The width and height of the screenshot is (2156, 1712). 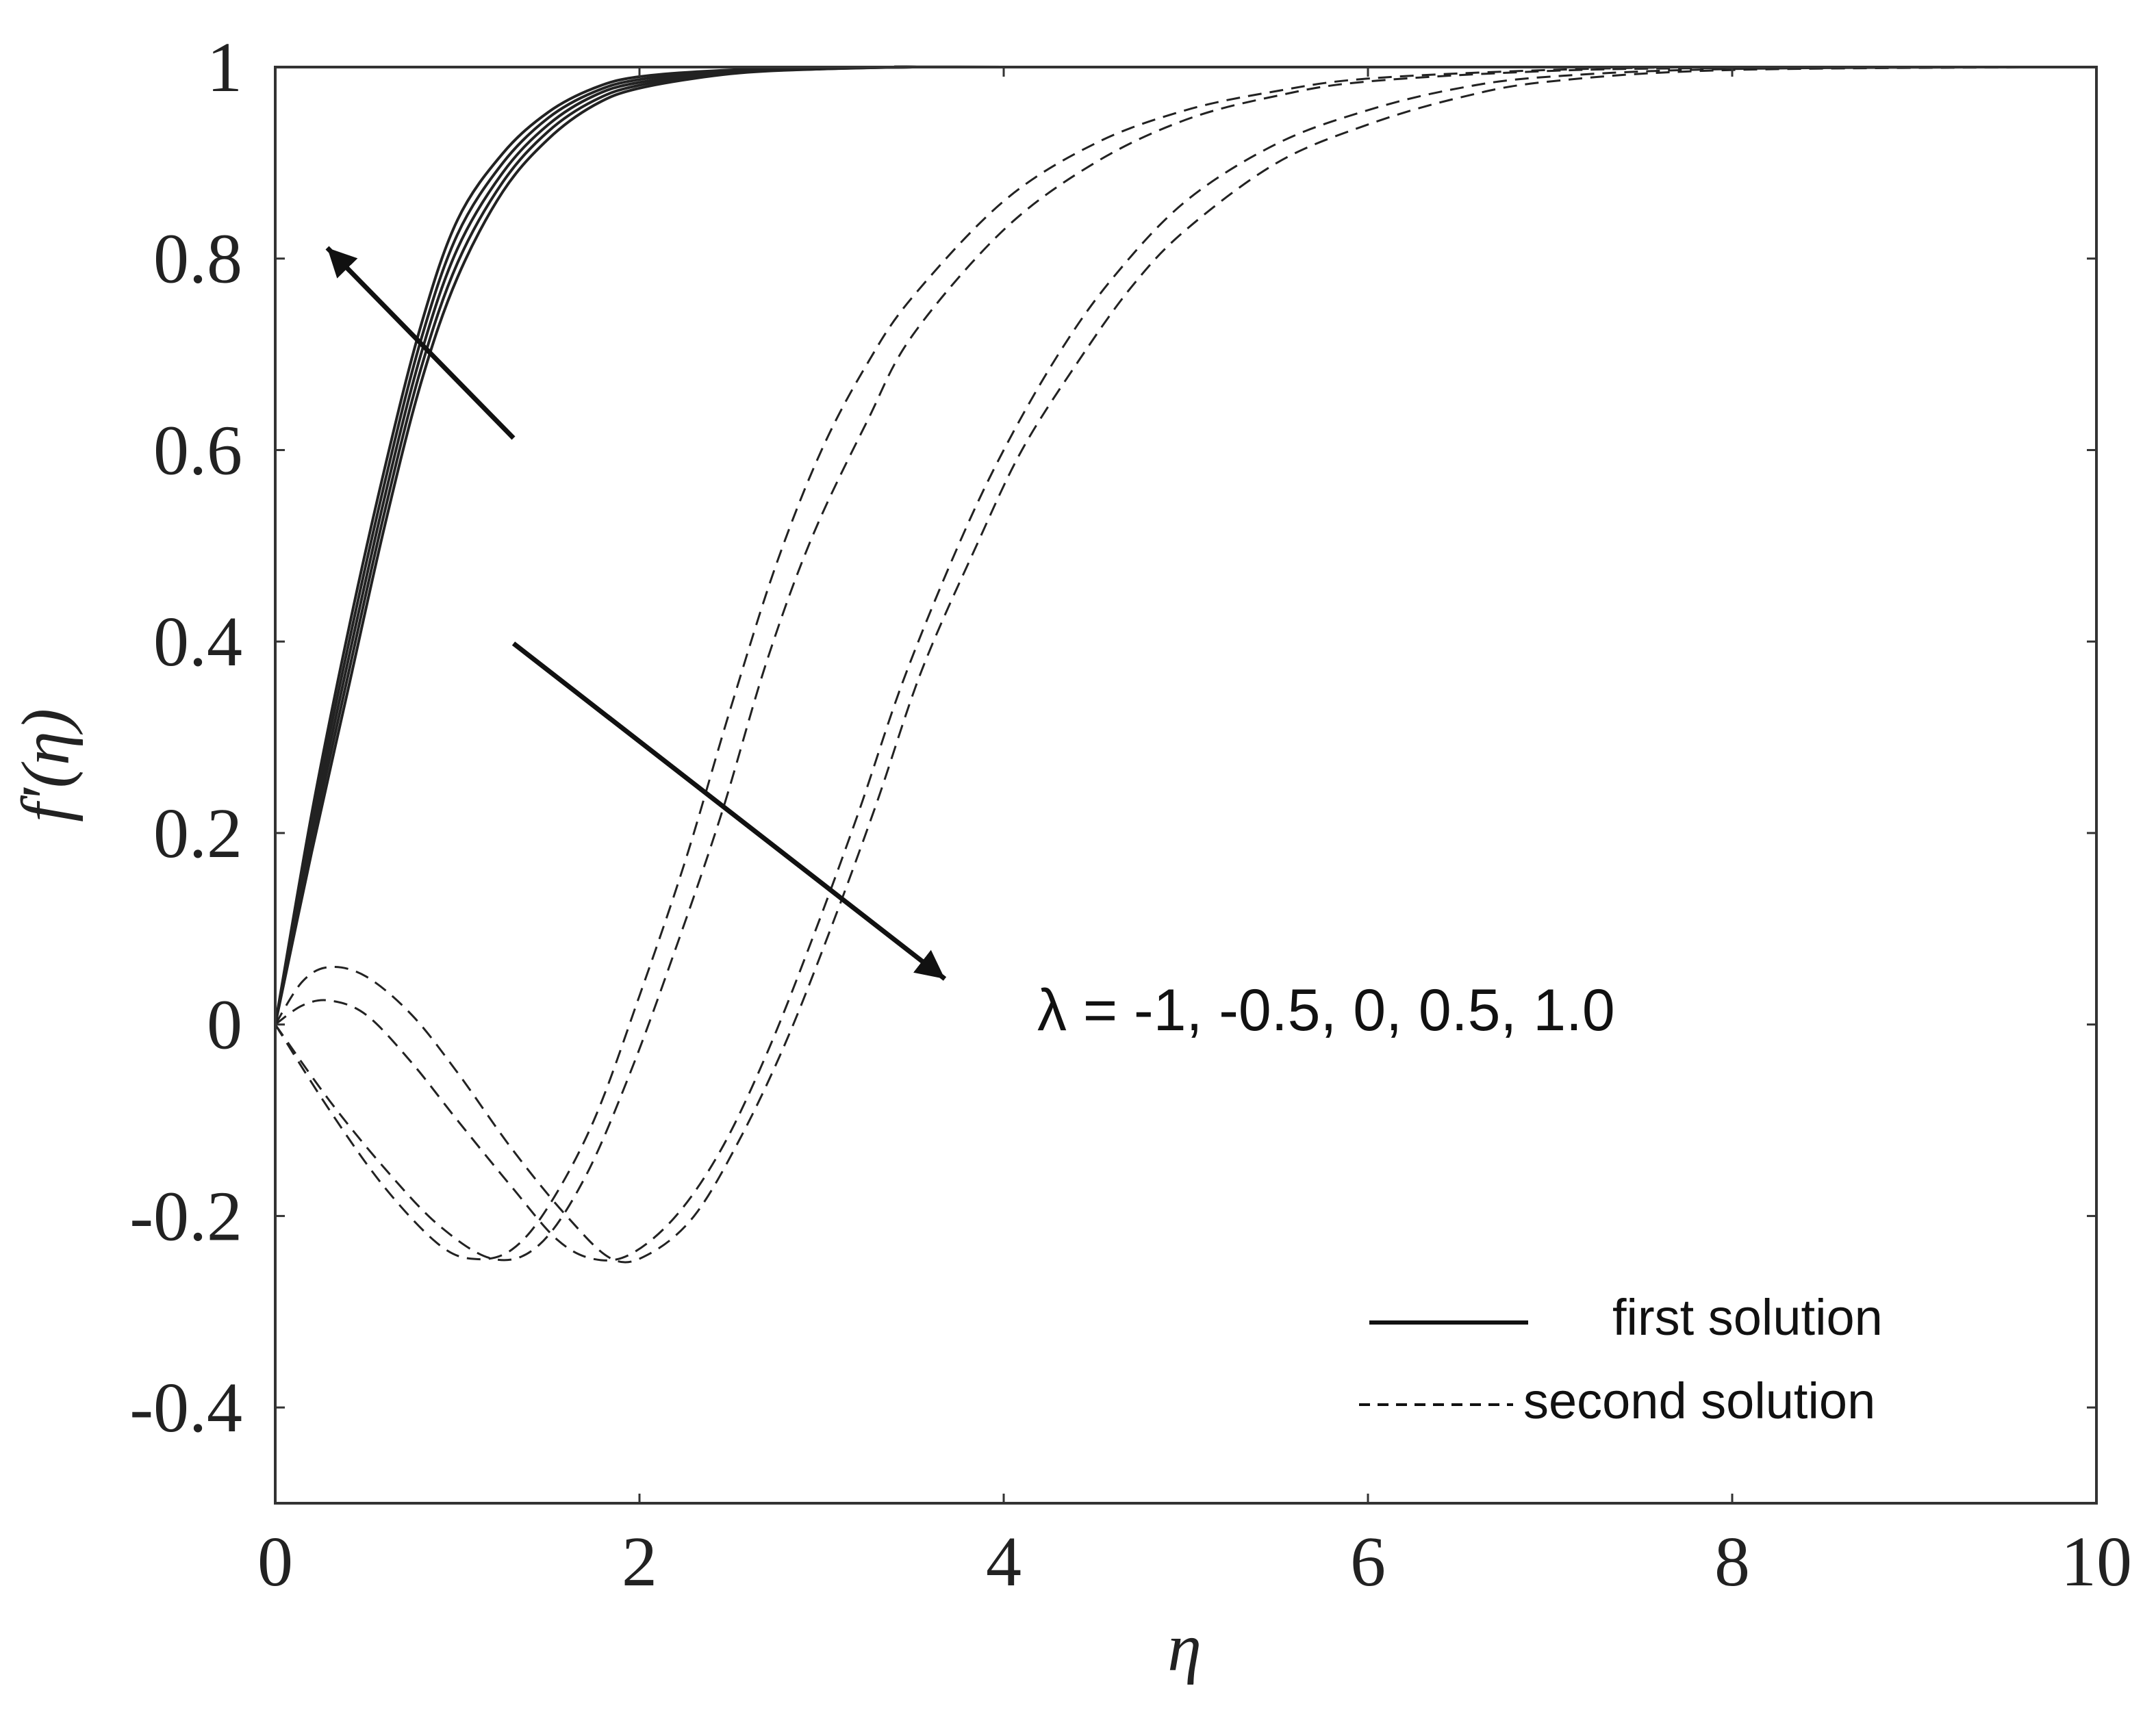 I want to click on x-tick-label: 0, so click(x=275, y=1561).